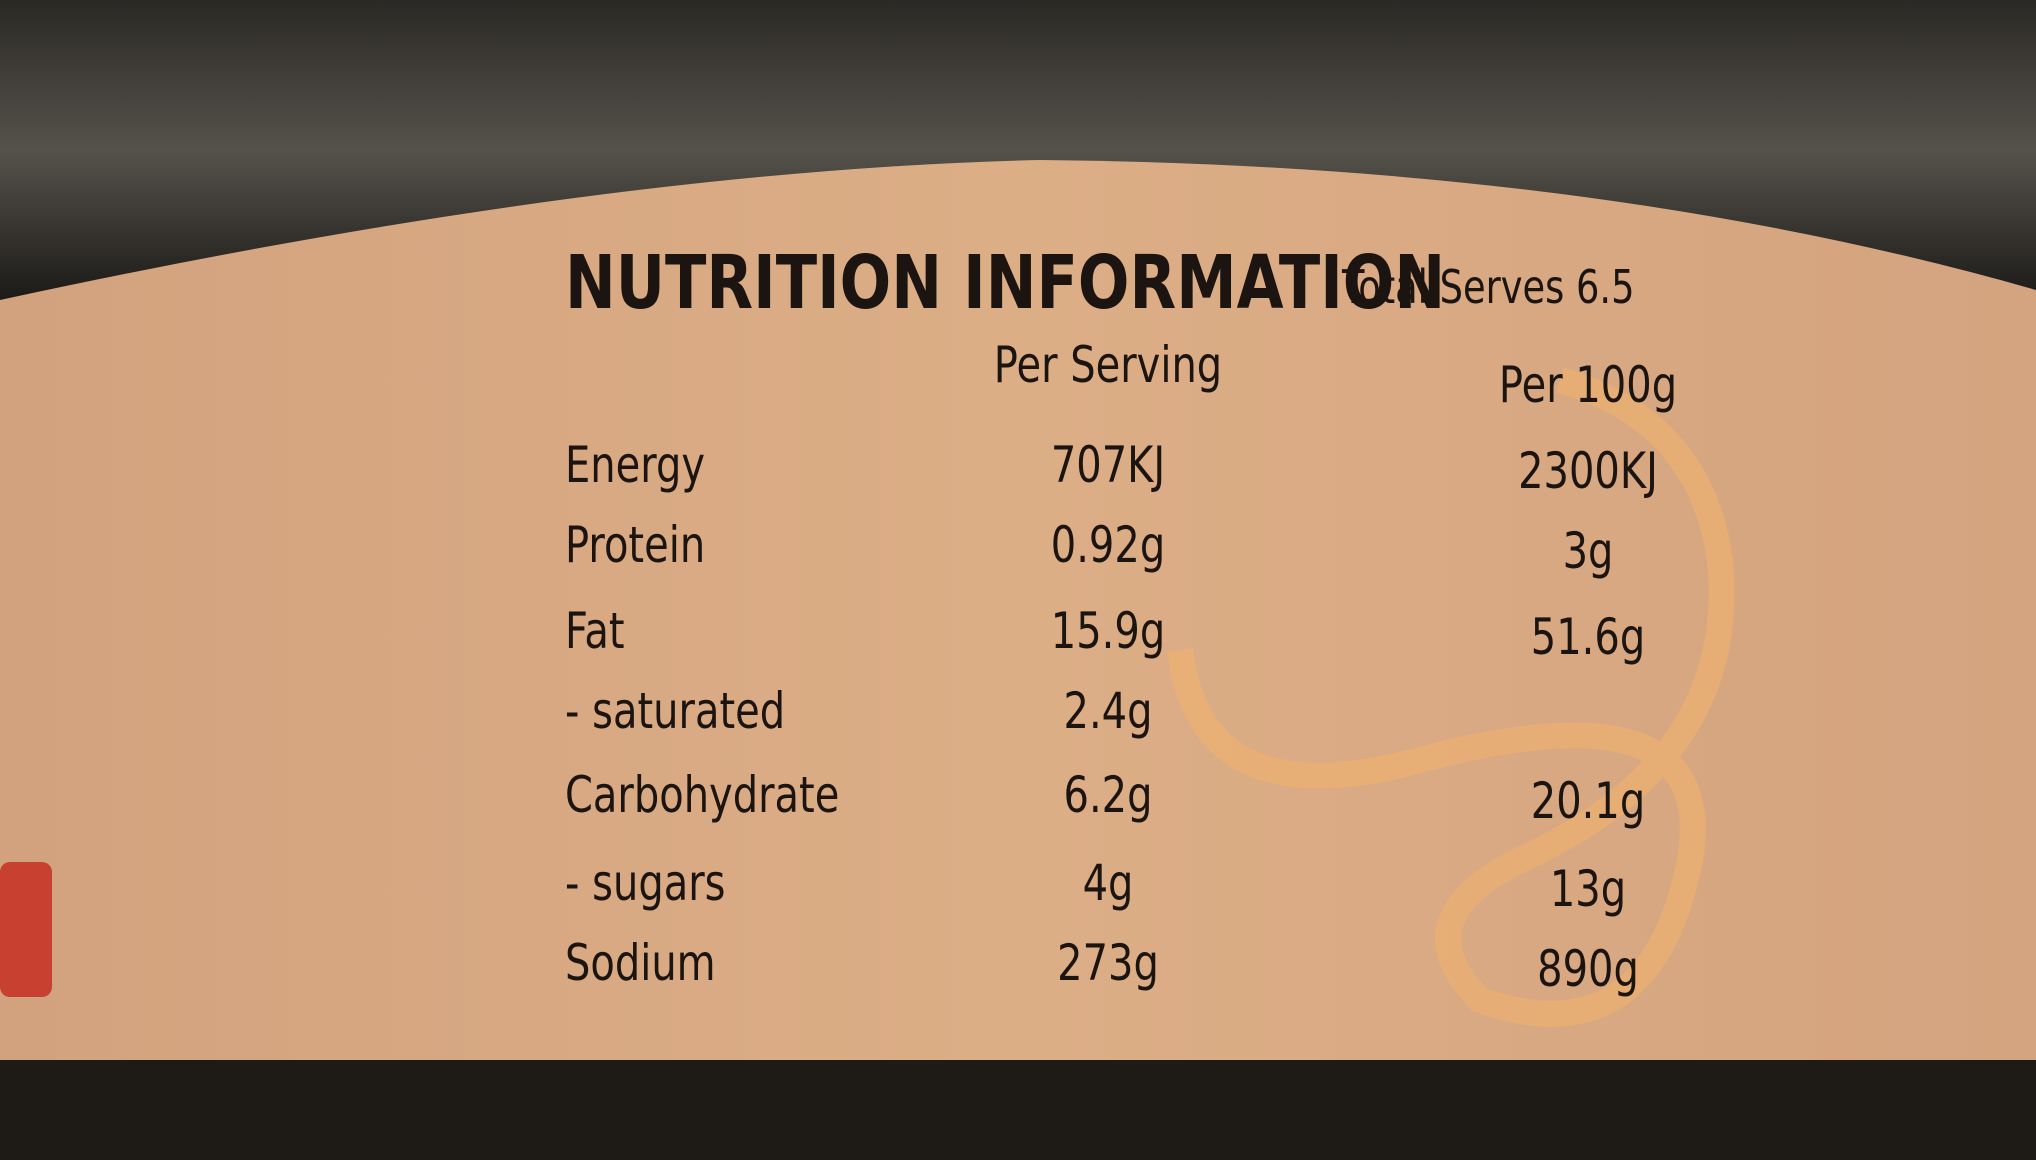 This screenshot has width=2036, height=1160. I want to click on cell-value: 0.92g, so click(1108, 545).